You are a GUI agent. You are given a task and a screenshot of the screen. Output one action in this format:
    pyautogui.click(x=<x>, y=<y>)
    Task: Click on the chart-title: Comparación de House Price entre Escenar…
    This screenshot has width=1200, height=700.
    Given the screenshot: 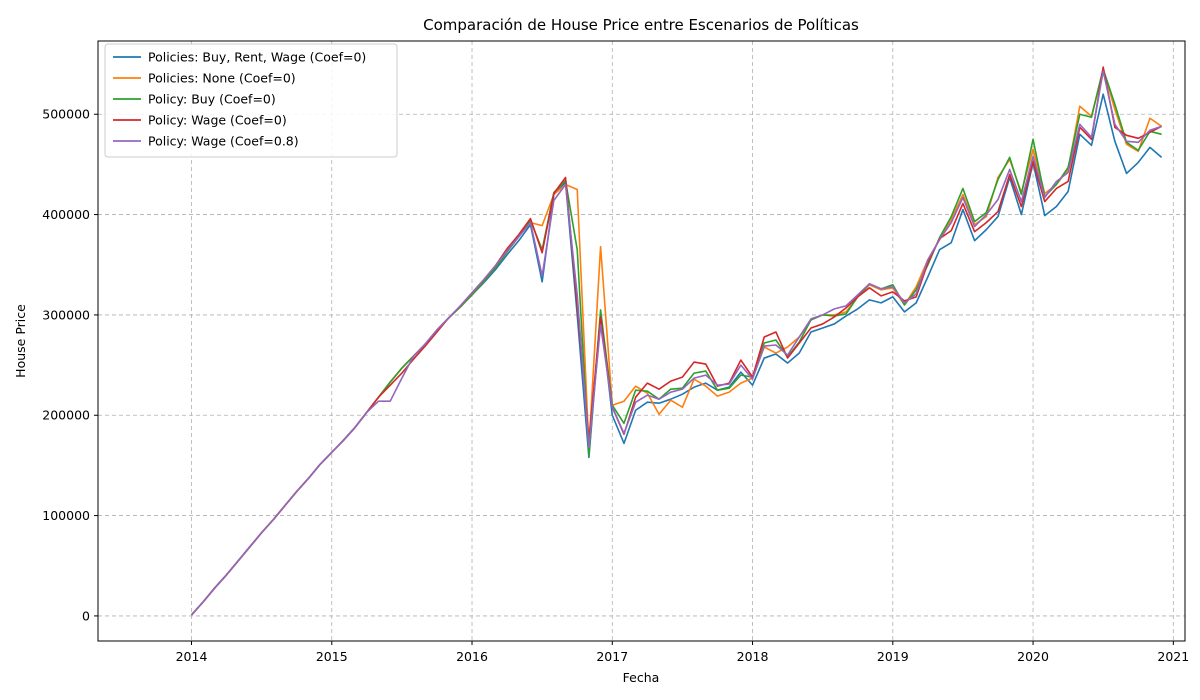 What is the action you would take?
    pyautogui.click(x=641, y=25)
    